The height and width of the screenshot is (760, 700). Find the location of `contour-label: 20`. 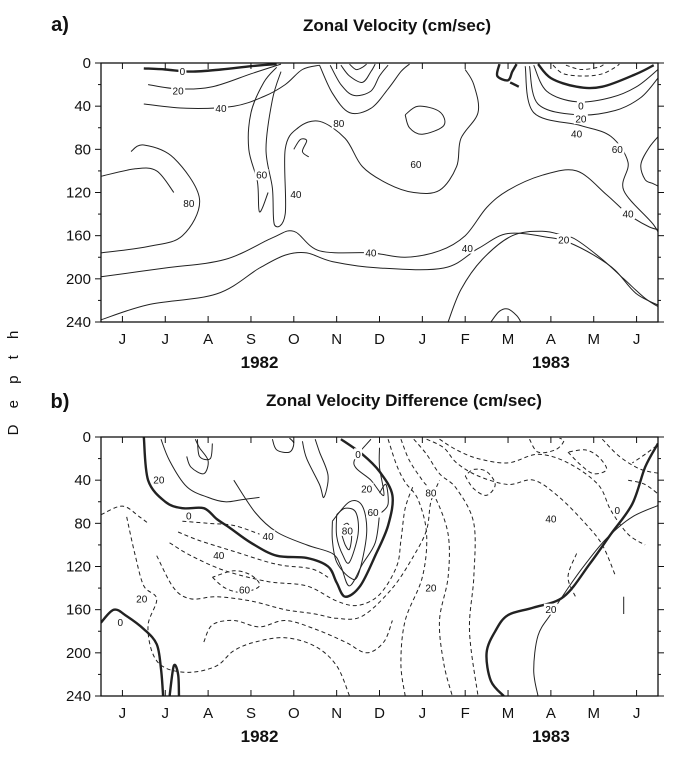

contour-label: 20 is located at coordinates (564, 240).